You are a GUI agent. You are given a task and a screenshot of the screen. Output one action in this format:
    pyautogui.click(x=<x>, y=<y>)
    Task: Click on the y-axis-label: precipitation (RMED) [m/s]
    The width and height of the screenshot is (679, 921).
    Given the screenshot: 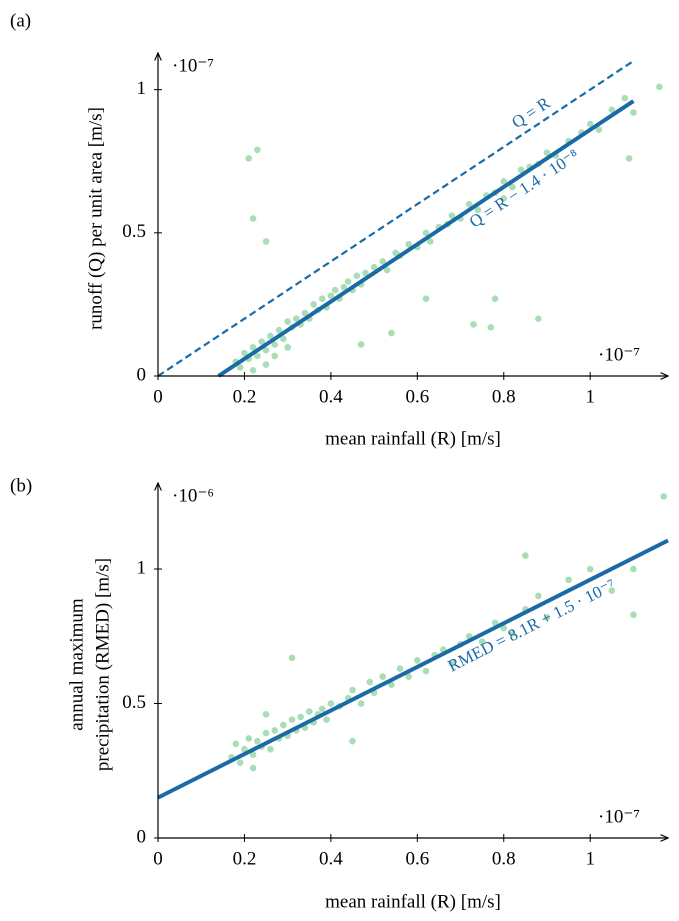 What is the action you would take?
    pyautogui.click(x=102, y=664)
    